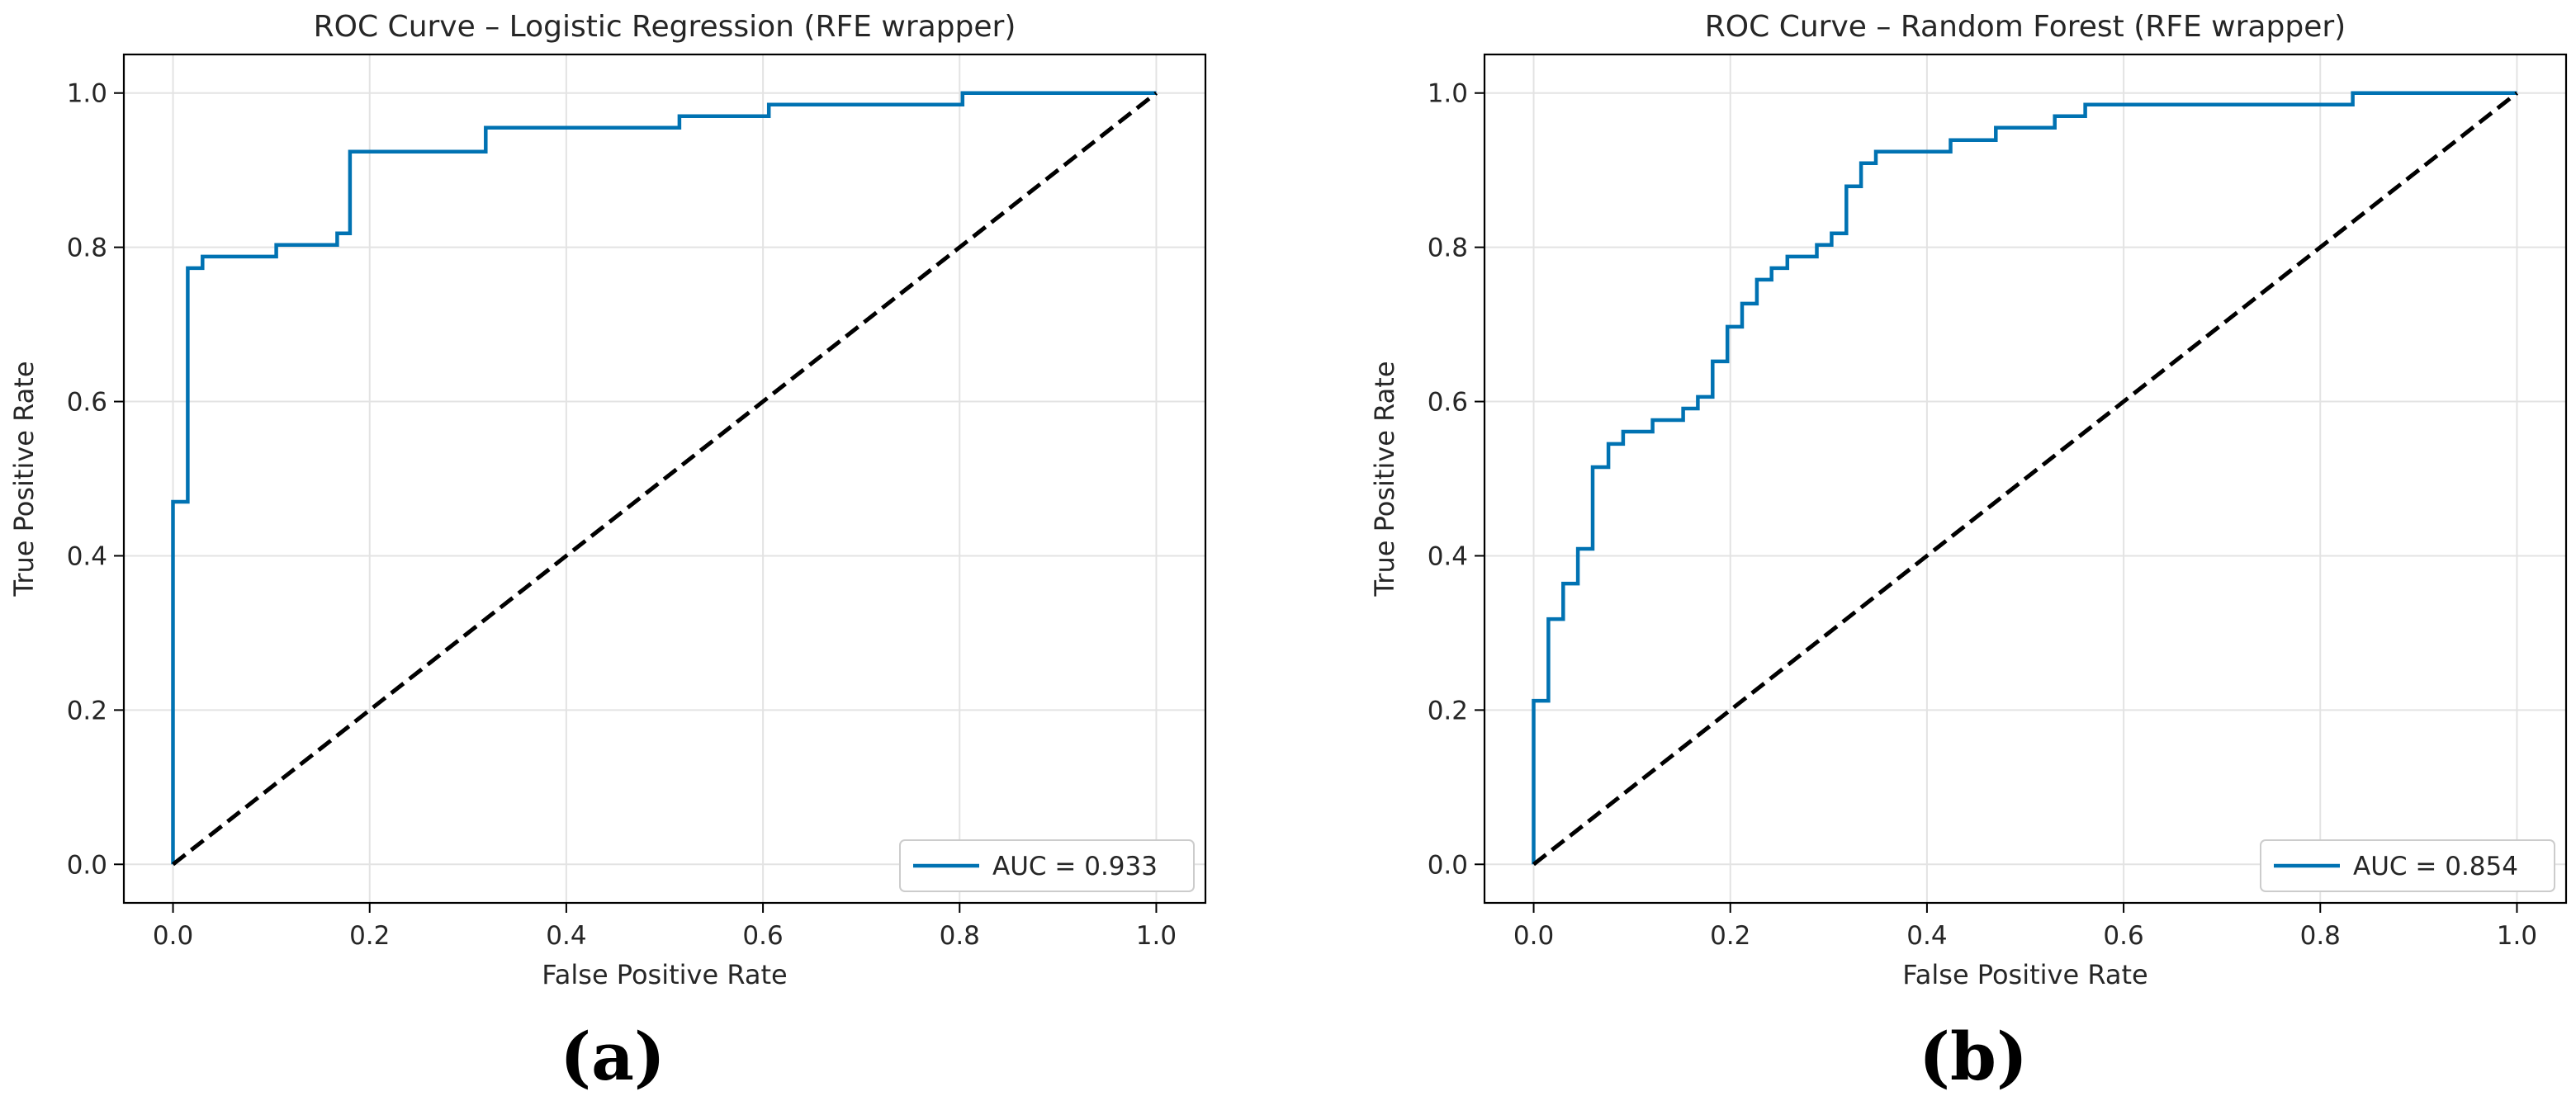 This screenshot has height=1115, width=2576. Describe the element at coordinates (1075, 866) in the screenshot. I see `legend-label: AUC = 0.933` at that location.